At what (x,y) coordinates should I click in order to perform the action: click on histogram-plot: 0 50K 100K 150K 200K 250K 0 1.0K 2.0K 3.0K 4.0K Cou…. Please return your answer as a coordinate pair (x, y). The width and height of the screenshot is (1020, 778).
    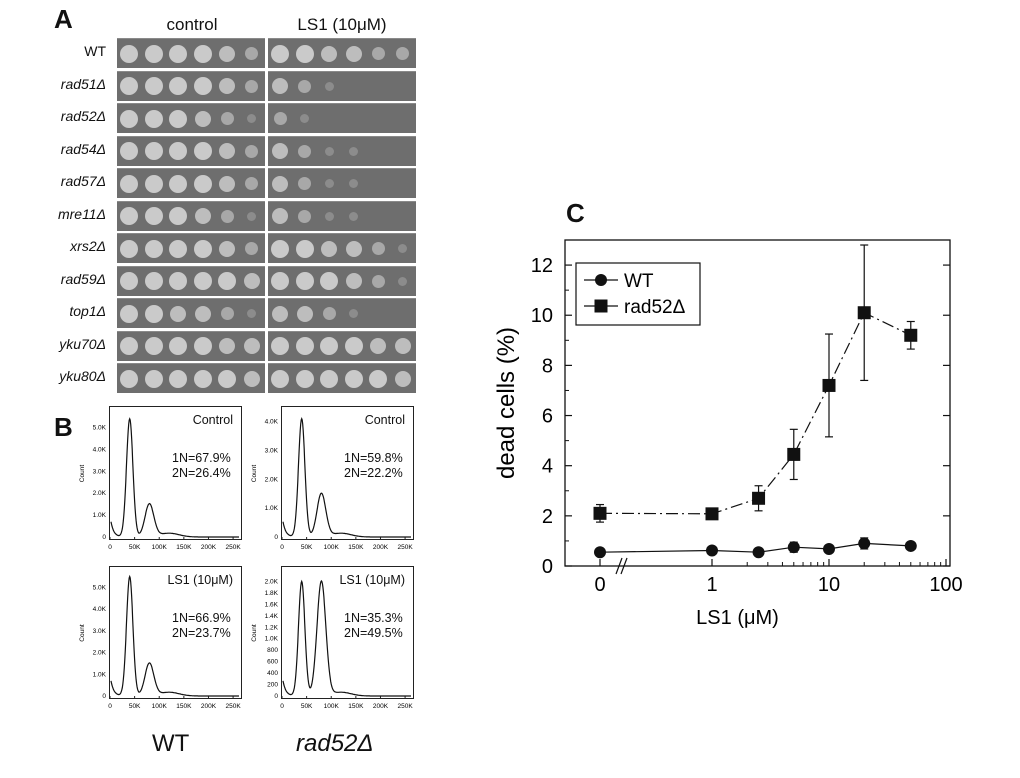
    Looking at the image, I should click on (332, 484).